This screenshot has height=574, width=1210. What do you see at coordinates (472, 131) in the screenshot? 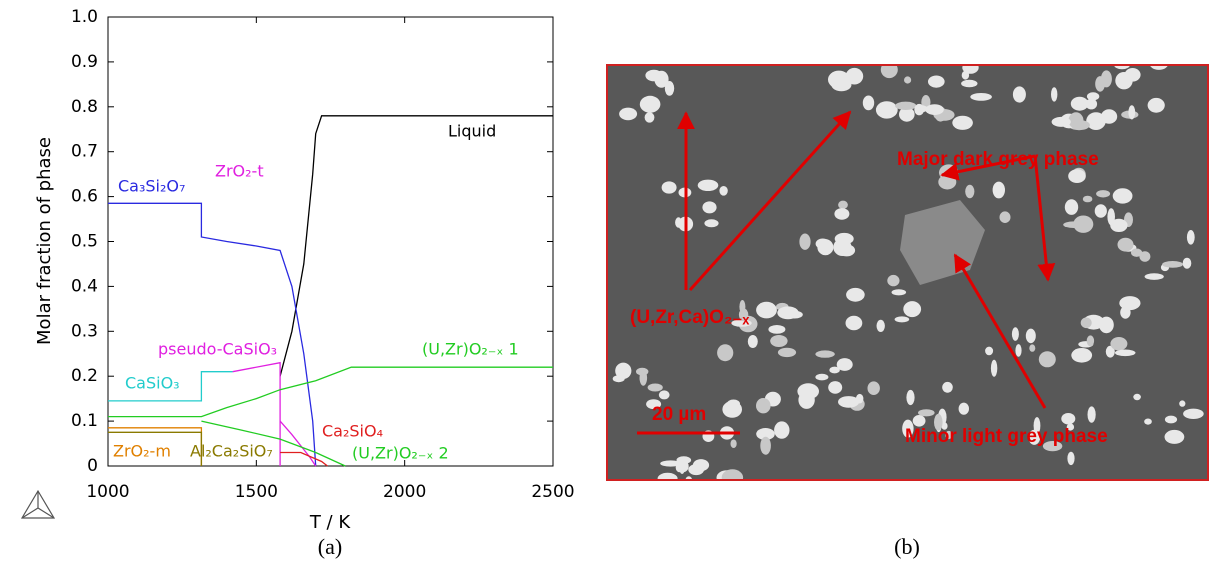
I see `series-label: Liquid` at bounding box center [472, 131].